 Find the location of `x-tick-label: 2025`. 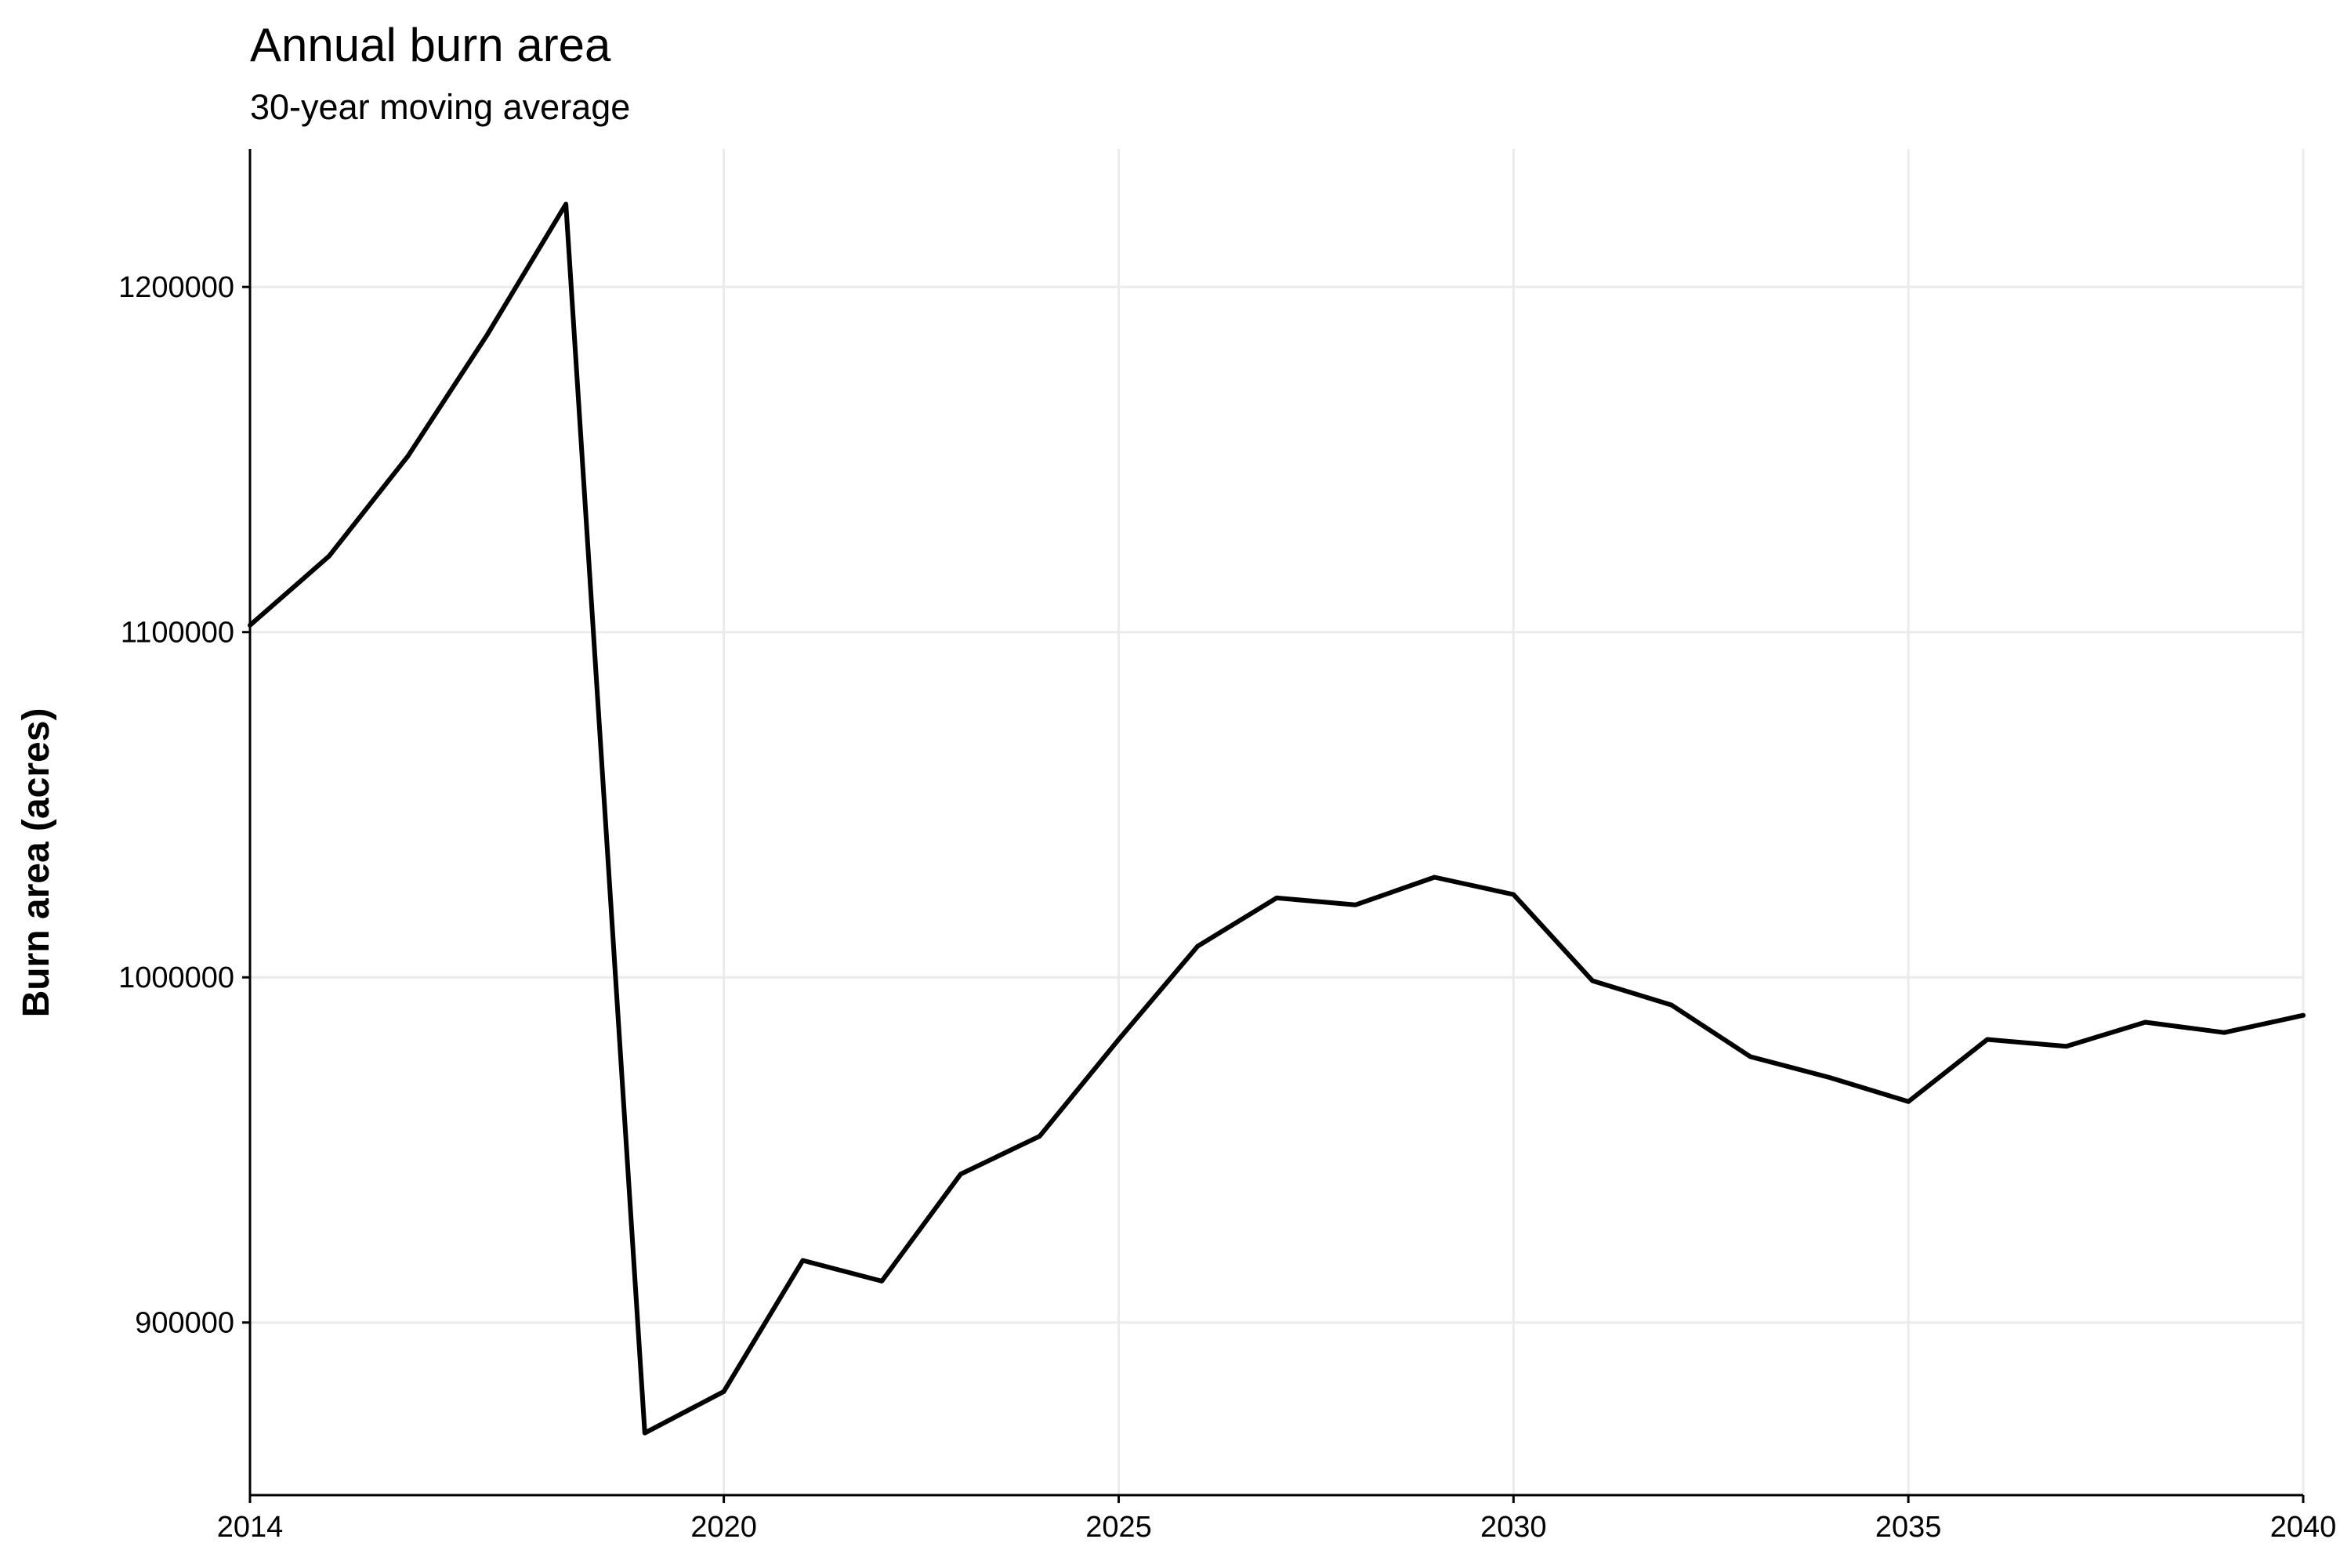

x-tick-label: 2025 is located at coordinates (1118, 1527).